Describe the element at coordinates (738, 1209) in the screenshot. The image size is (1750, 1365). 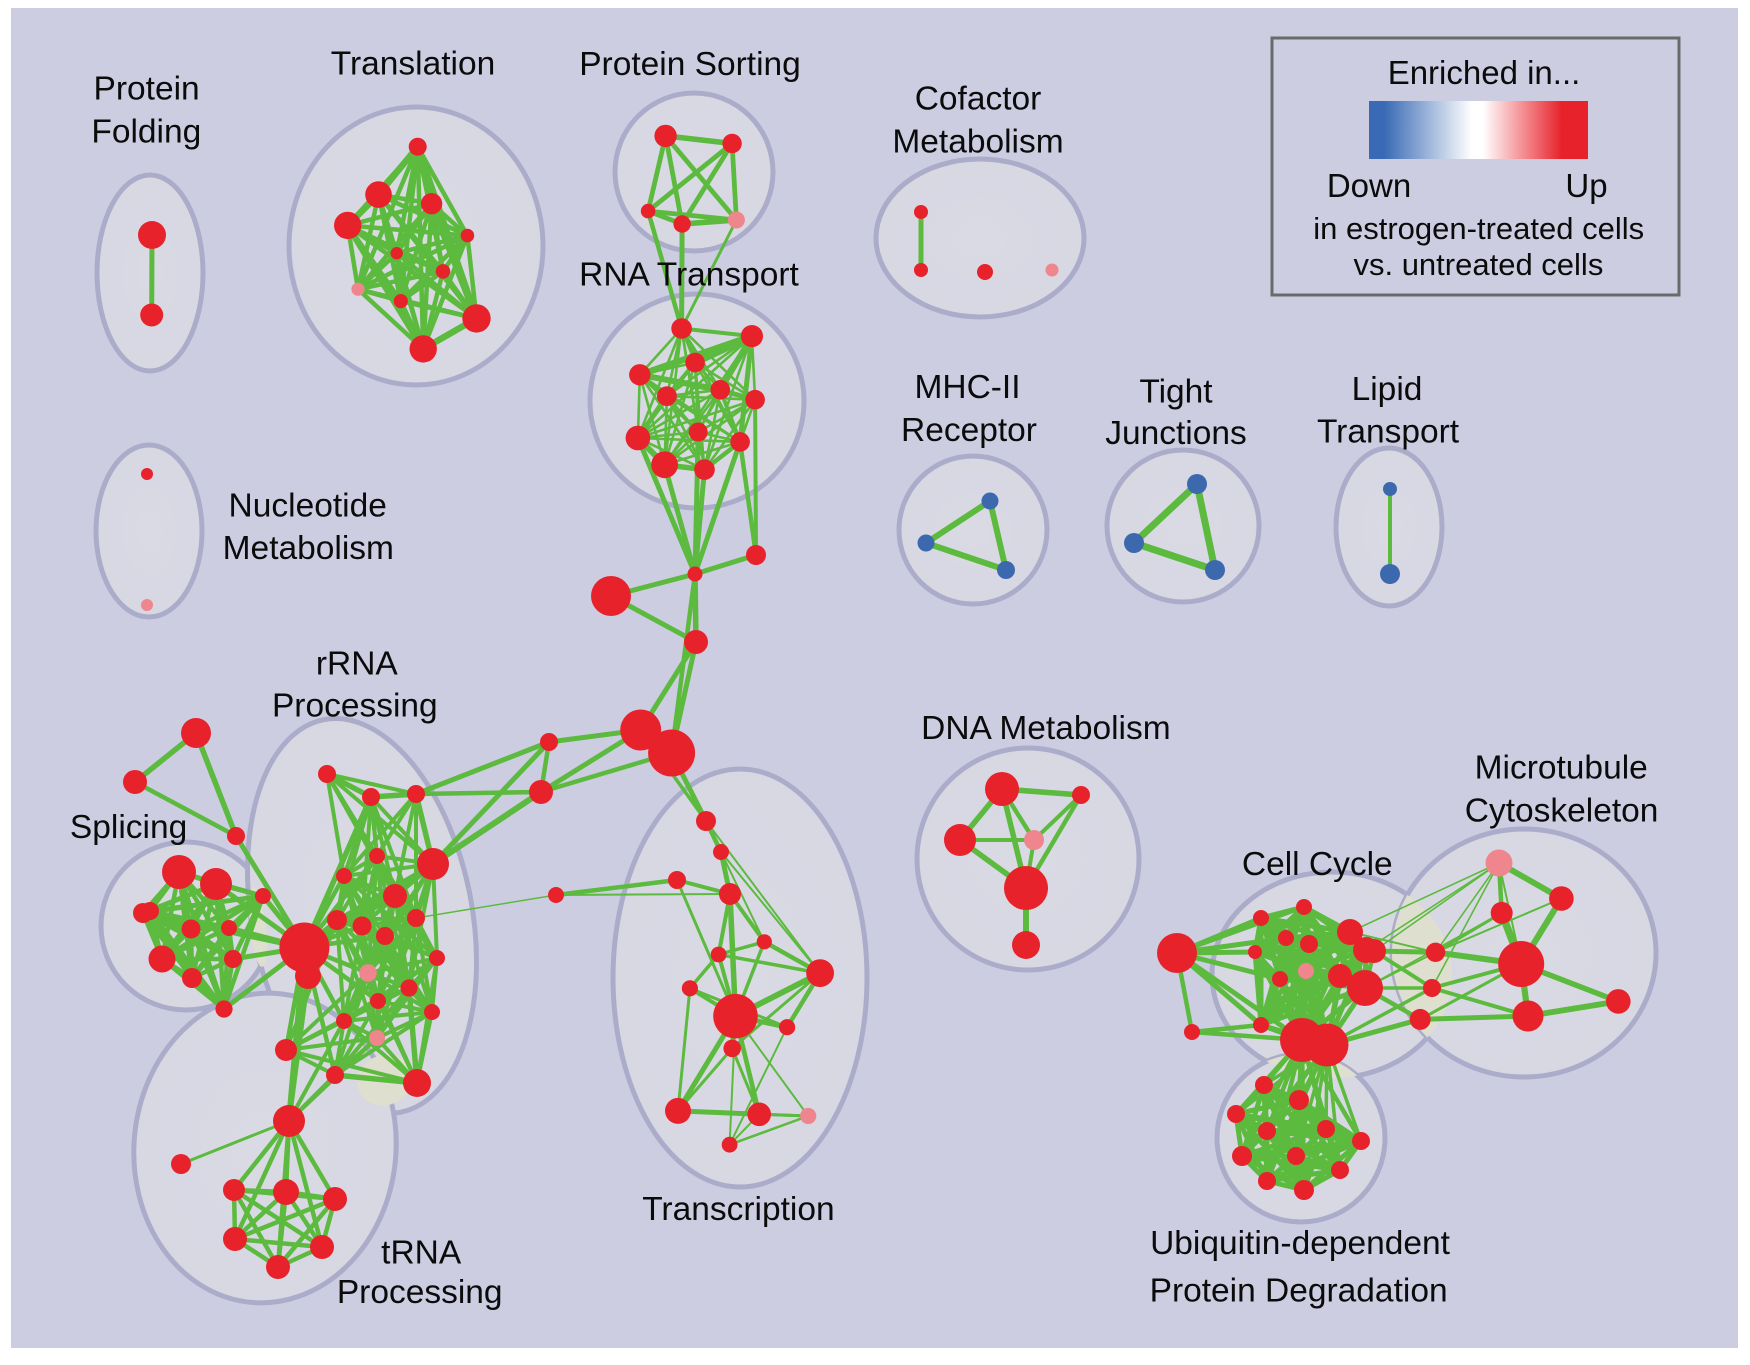
I see `svg-text: Transcription` at that location.